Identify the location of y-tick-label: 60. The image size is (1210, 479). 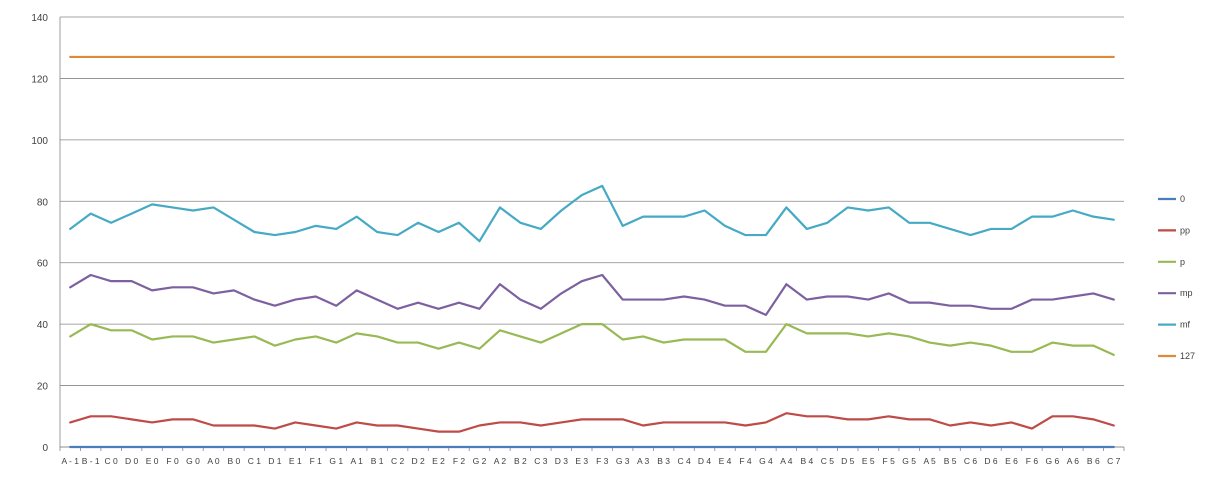
(43, 264).